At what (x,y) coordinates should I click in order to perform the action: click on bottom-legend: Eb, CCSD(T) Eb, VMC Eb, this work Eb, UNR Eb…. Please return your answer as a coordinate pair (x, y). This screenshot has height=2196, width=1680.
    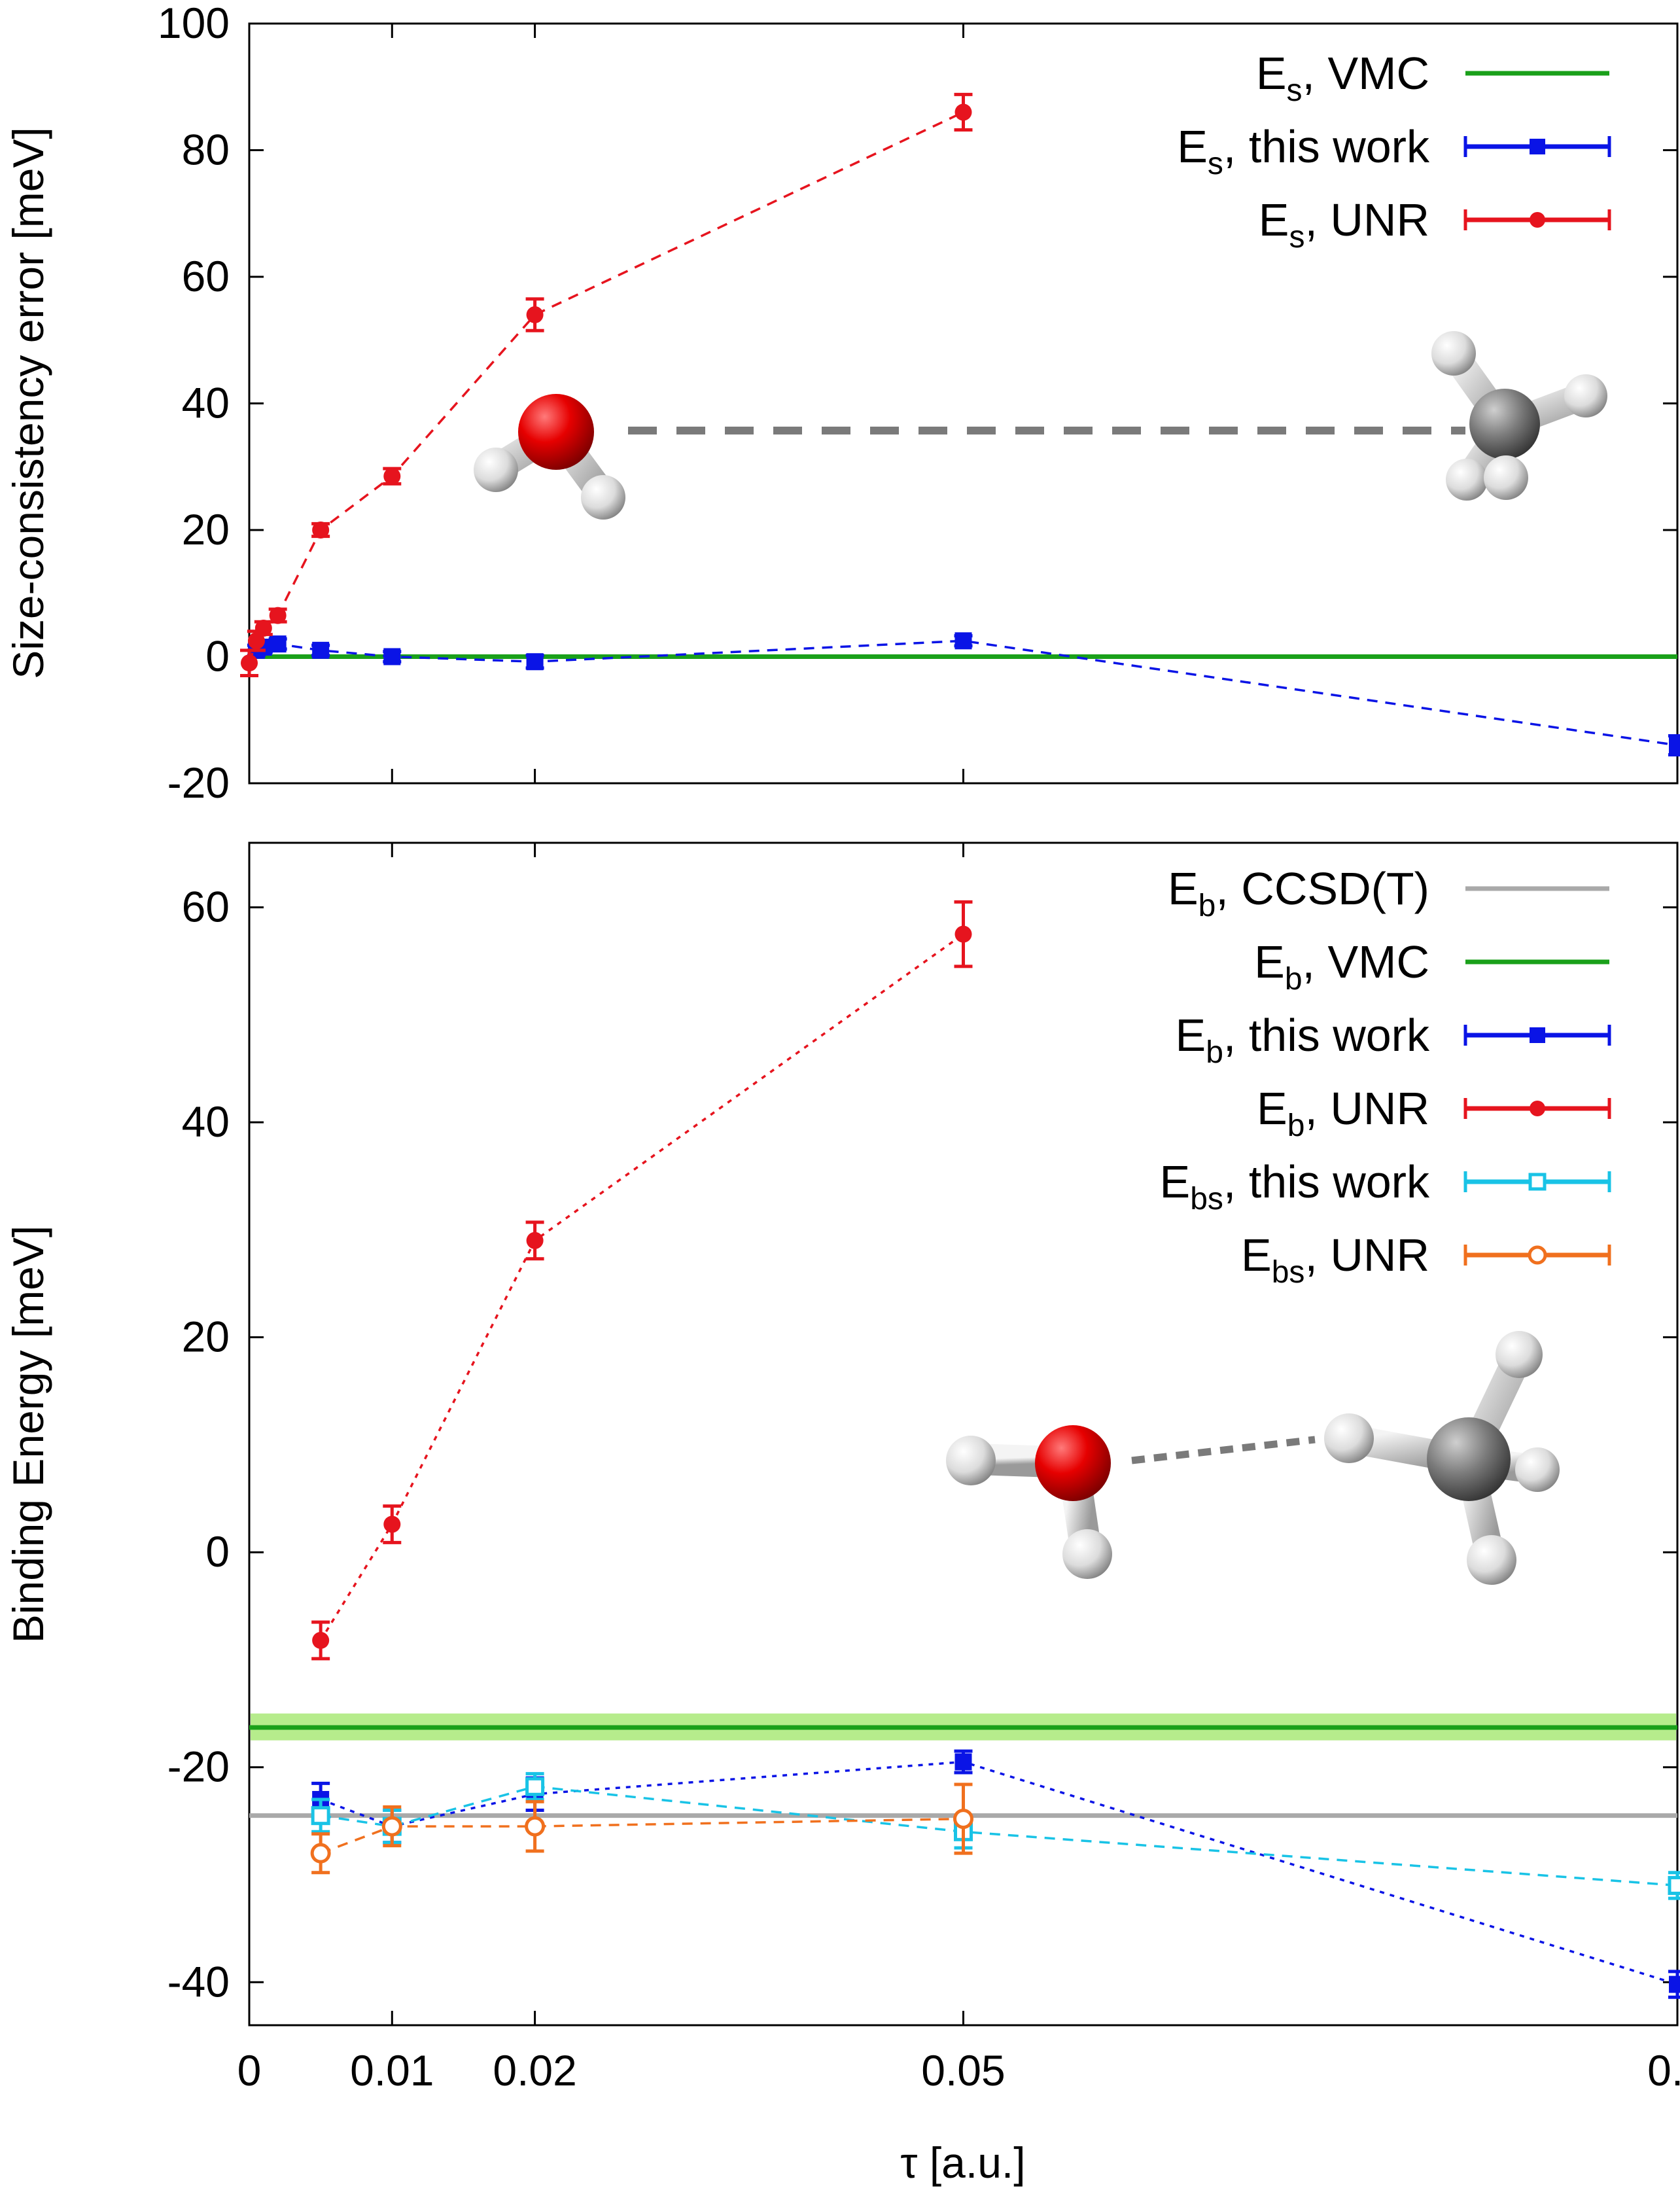
    Looking at the image, I should click on (1385, 1076).